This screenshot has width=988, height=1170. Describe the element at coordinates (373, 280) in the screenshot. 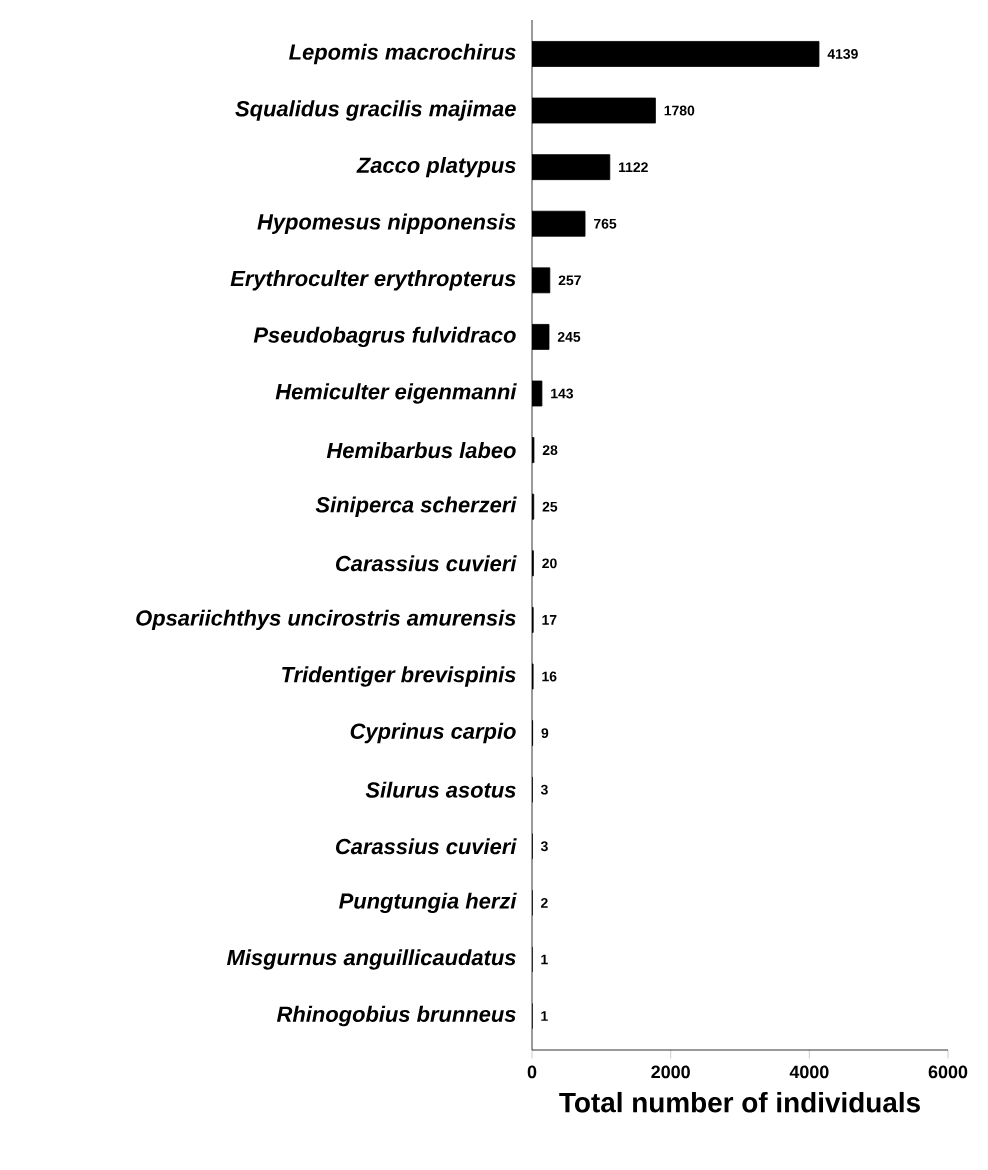

I see `y-tick-label: Erythroculter erythropterus` at that location.